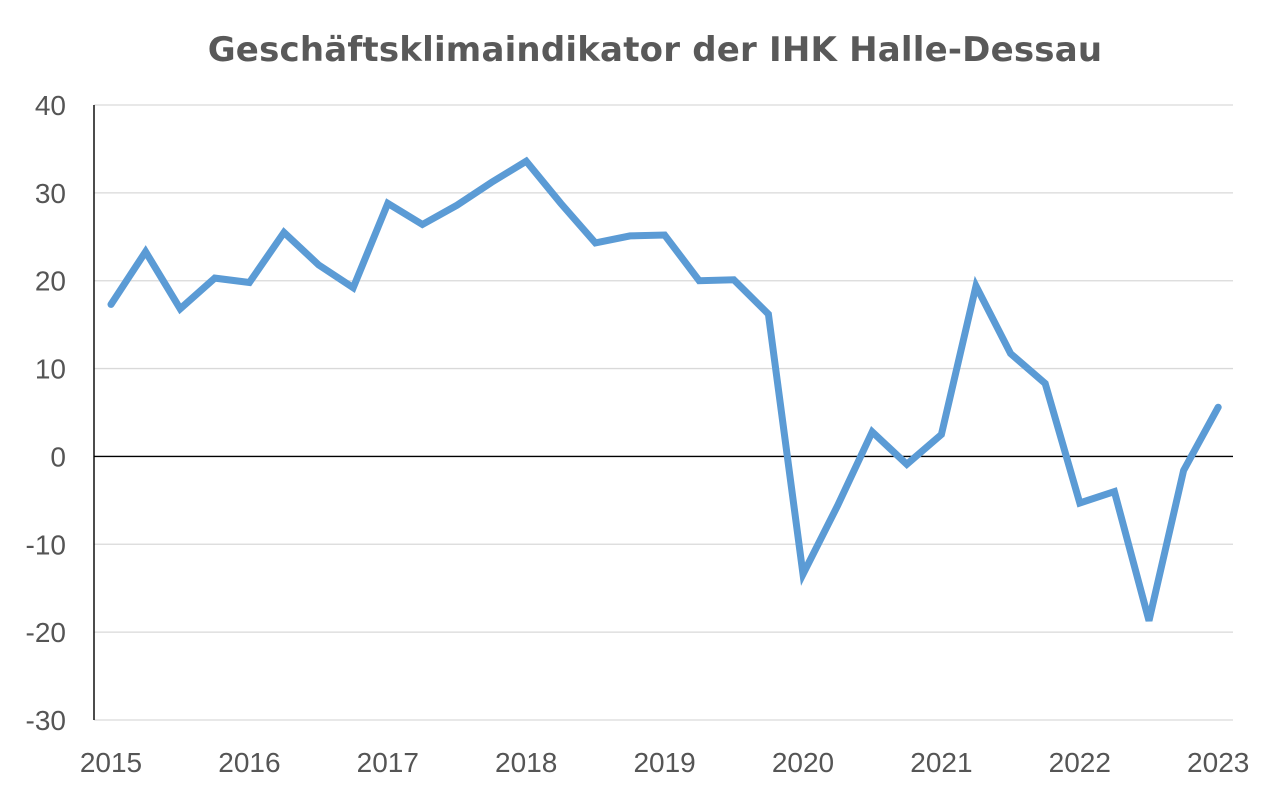  Describe the element at coordinates (111, 762) in the screenshot. I see `x-tick-label: 2015` at that location.